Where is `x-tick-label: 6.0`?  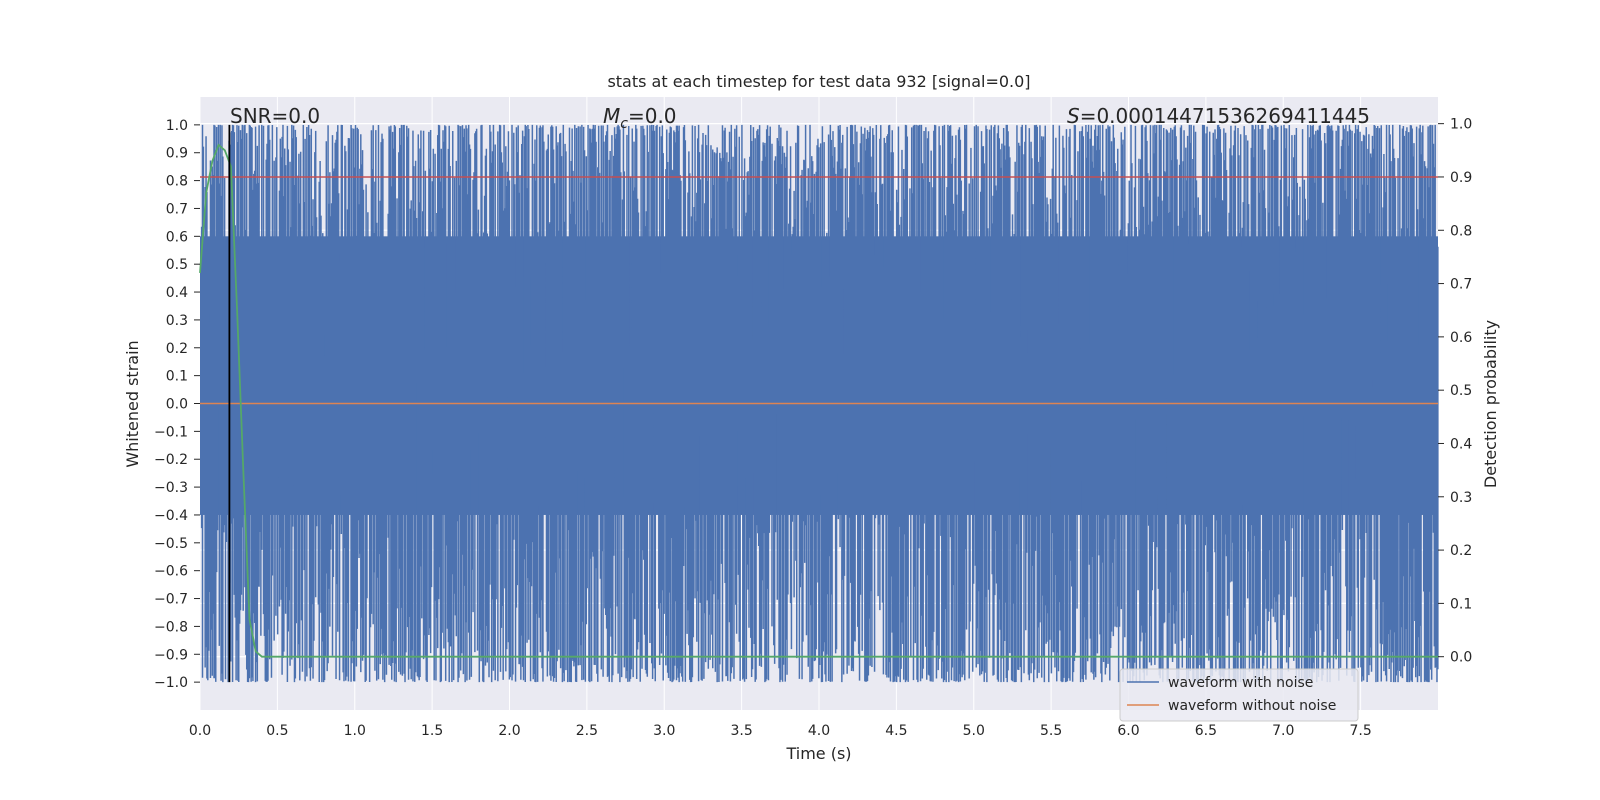 x-tick-label: 6.0 is located at coordinates (1128, 731).